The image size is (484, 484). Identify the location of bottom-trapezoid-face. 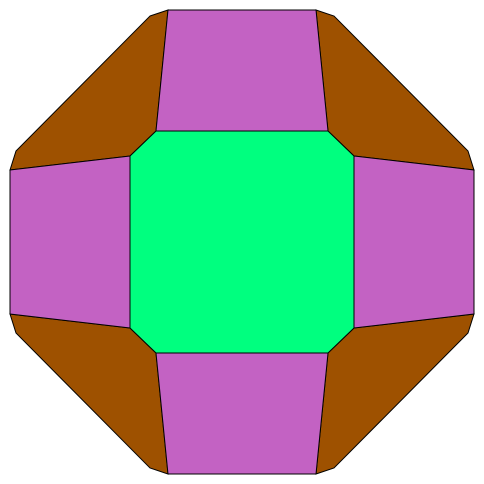
(242, 413).